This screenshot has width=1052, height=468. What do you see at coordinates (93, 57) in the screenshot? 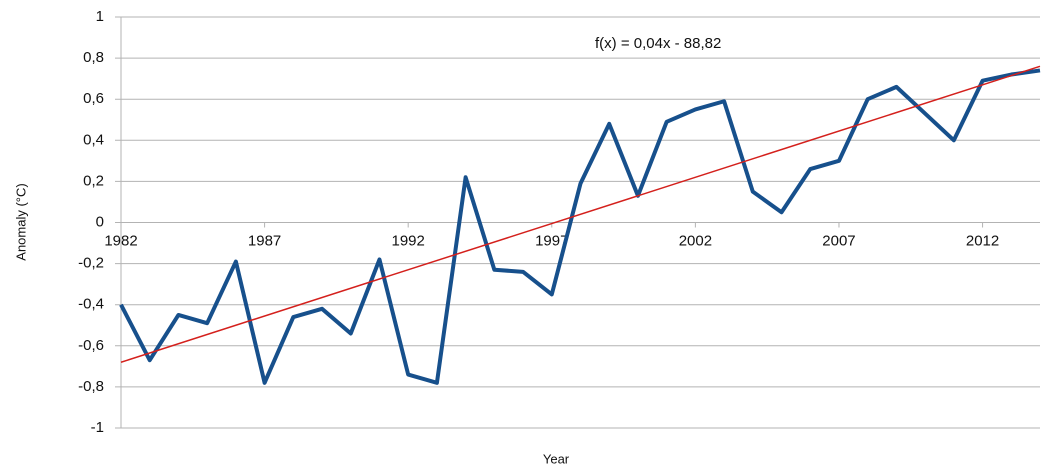
I see `y-tick-label: 0,8` at bounding box center [93, 57].